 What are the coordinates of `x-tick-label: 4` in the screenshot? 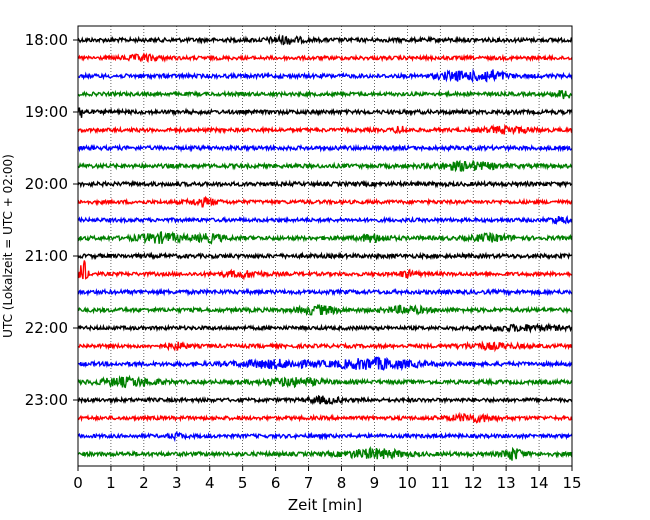 It's located at (210, 483).